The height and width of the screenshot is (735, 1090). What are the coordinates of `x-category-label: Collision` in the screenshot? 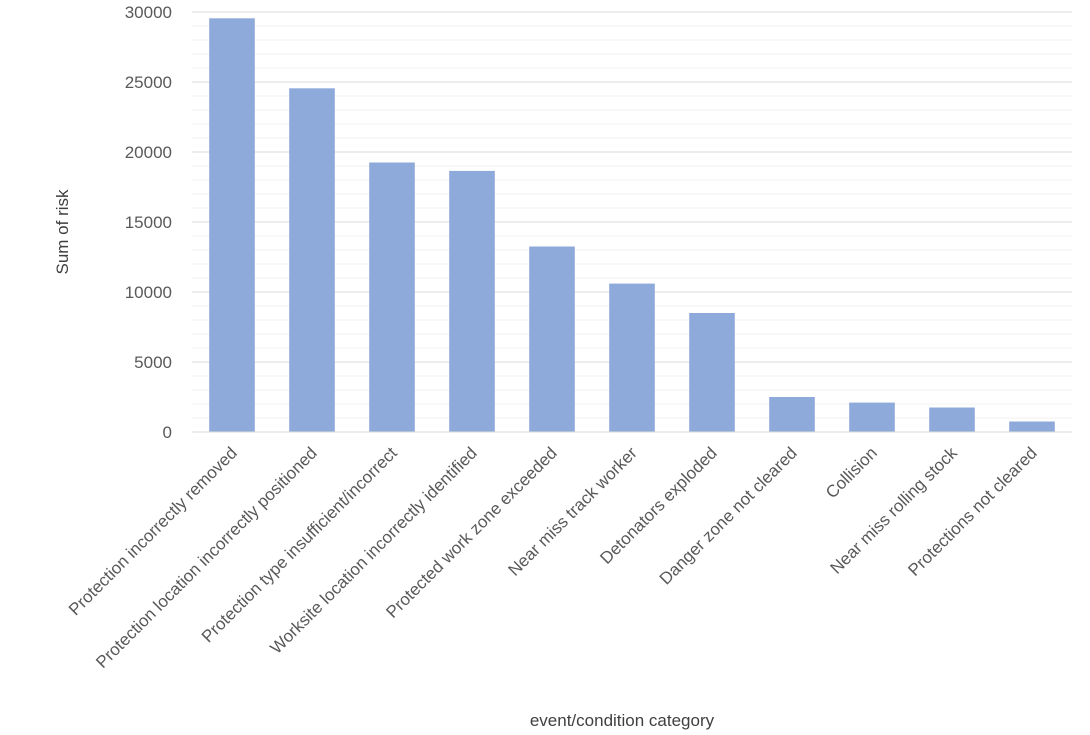 It's located at (851, 472).